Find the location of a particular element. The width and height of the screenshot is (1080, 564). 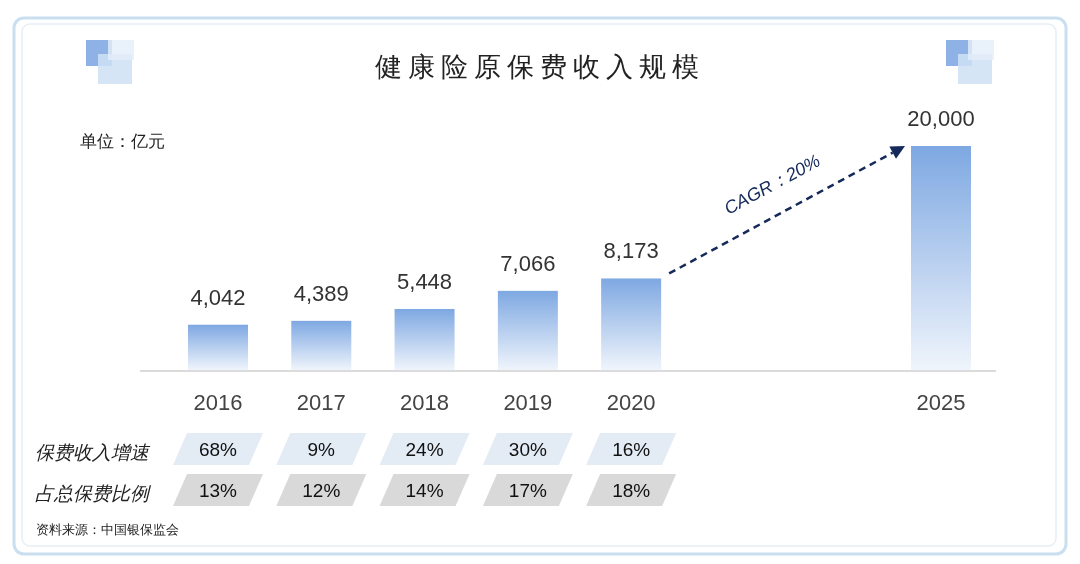

data-label: 4,389 is located at coordinates (321, 293).